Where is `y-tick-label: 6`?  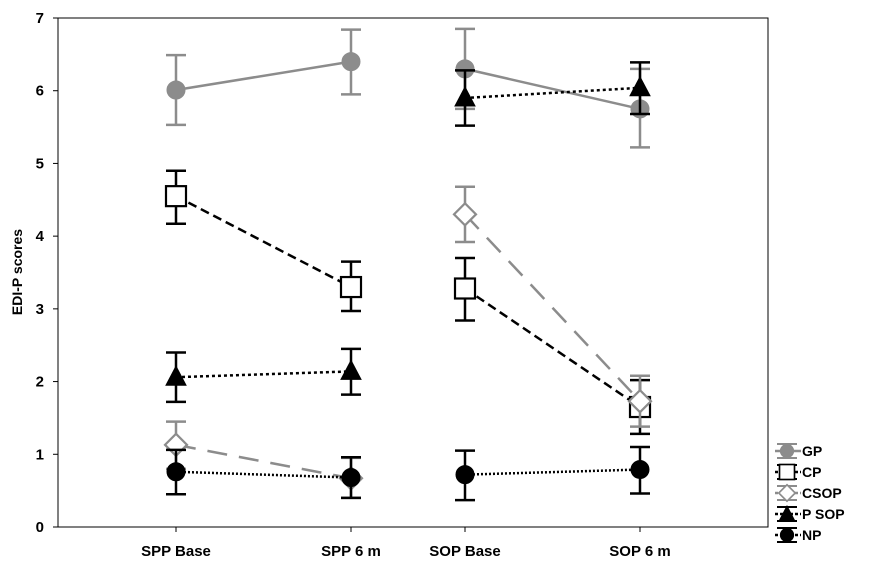 y-tick-label: 6 is located at coordinates (40, 91).